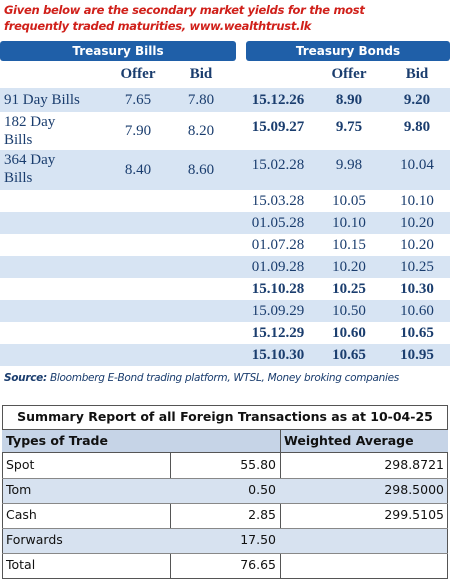  I want to click on bonds-title: Treasury Bonds, so click(348, 51).